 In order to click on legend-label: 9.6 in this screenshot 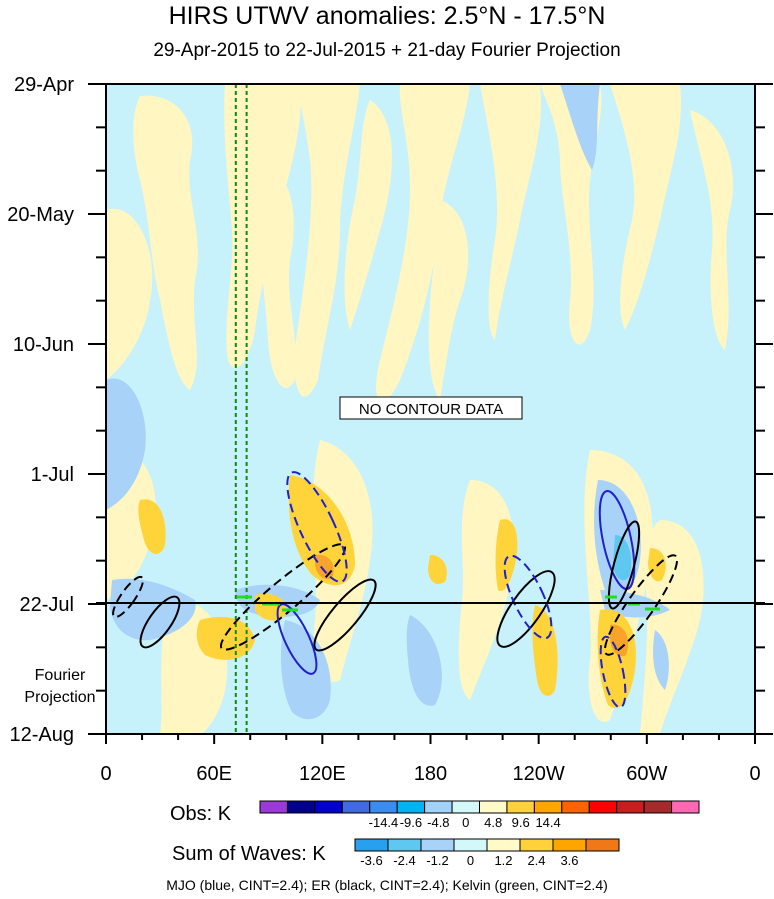, I will do `click(521, 822)`.